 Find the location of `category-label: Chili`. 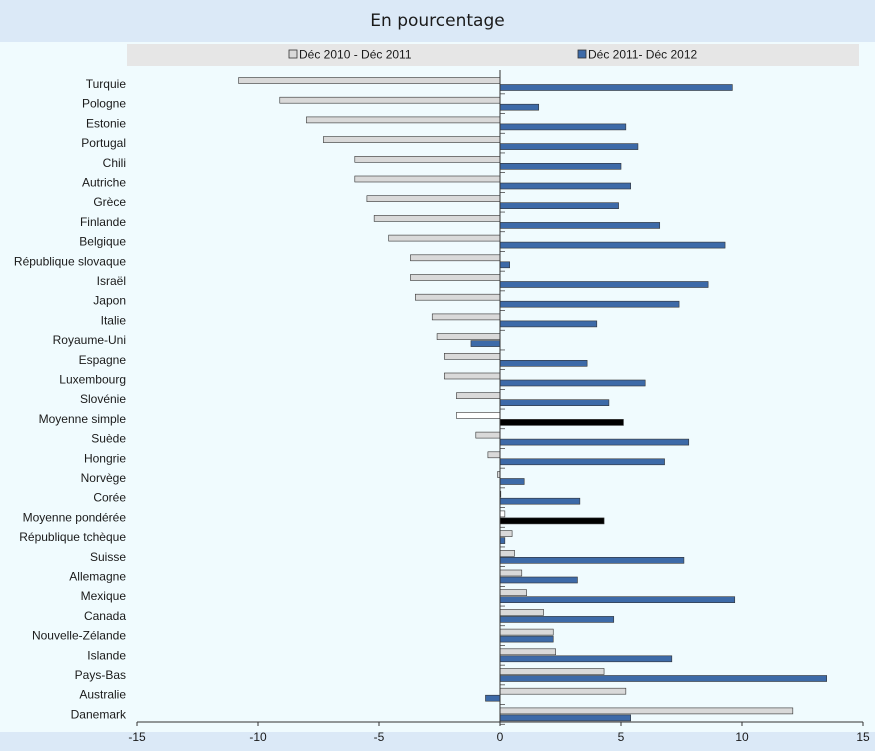

category-label: Chili is located at coordinates (114, 163).